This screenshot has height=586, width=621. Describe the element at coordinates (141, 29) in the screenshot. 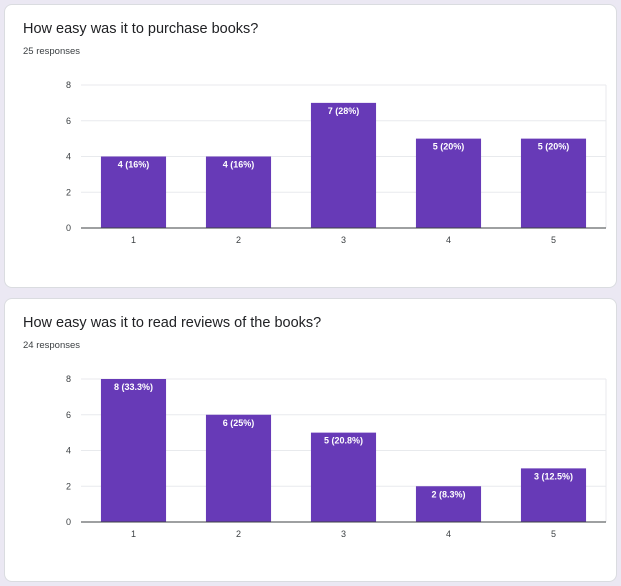

I see `question-title: How easy was it to purchase books?` at that location.